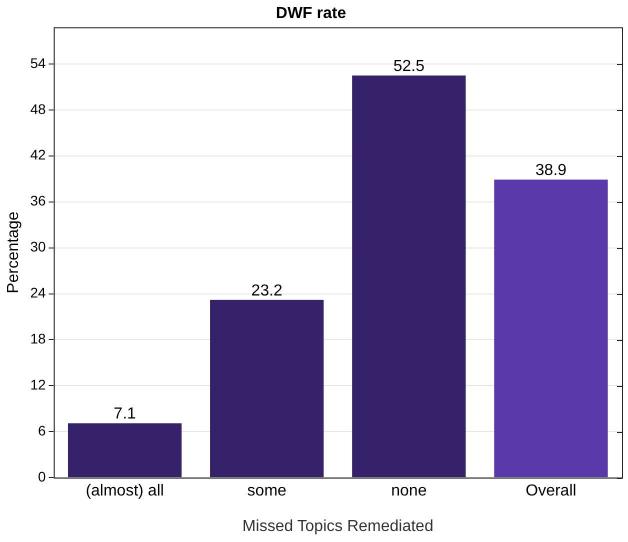 This screenshot has height=542, width=628. What do you see at coordinates (38, 62) in the screenshot?
I see `y-tick-label: 54` at bounding box center [38, 62].